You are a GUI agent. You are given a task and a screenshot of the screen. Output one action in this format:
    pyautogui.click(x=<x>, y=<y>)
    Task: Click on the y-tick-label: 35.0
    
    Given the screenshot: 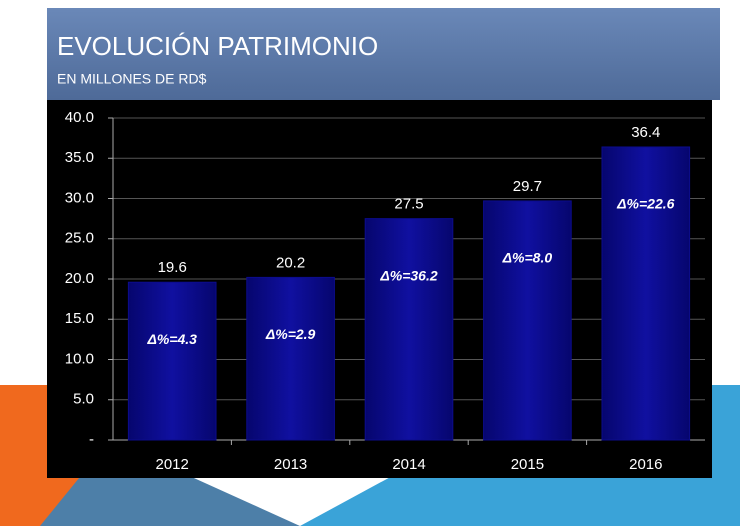 What is the action you would take?
    pyautogui.click(x=79, y=157)
    